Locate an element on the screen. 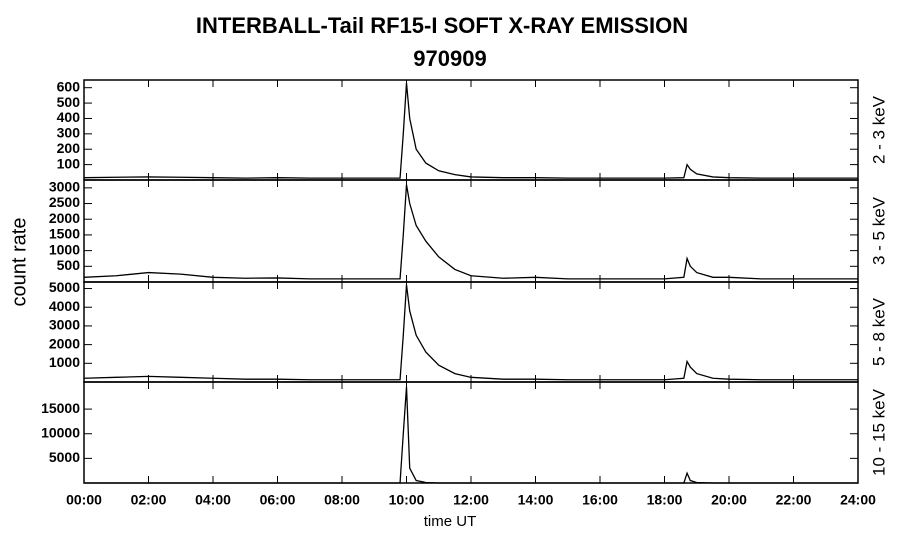 The height and width of the screenshot is (548, 900). x-axis-label: time UT is located at coordinates (450, 521).